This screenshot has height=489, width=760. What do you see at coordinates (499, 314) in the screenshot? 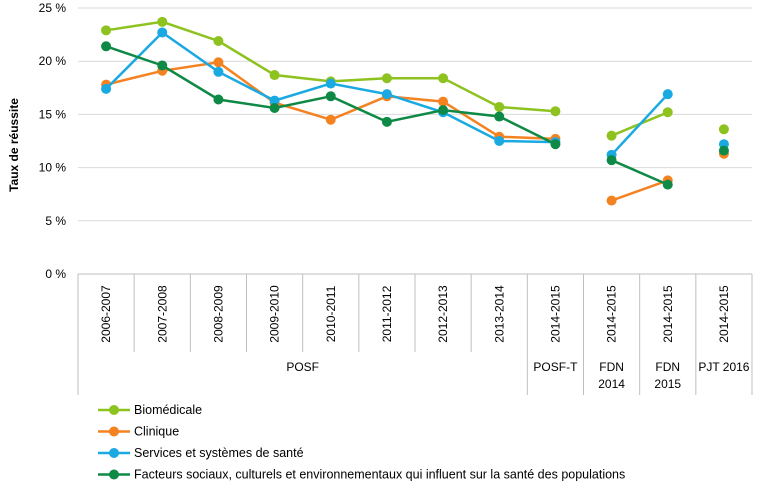
I see `x-tick-label: 2013-2014` at bounding box center [499, 314].